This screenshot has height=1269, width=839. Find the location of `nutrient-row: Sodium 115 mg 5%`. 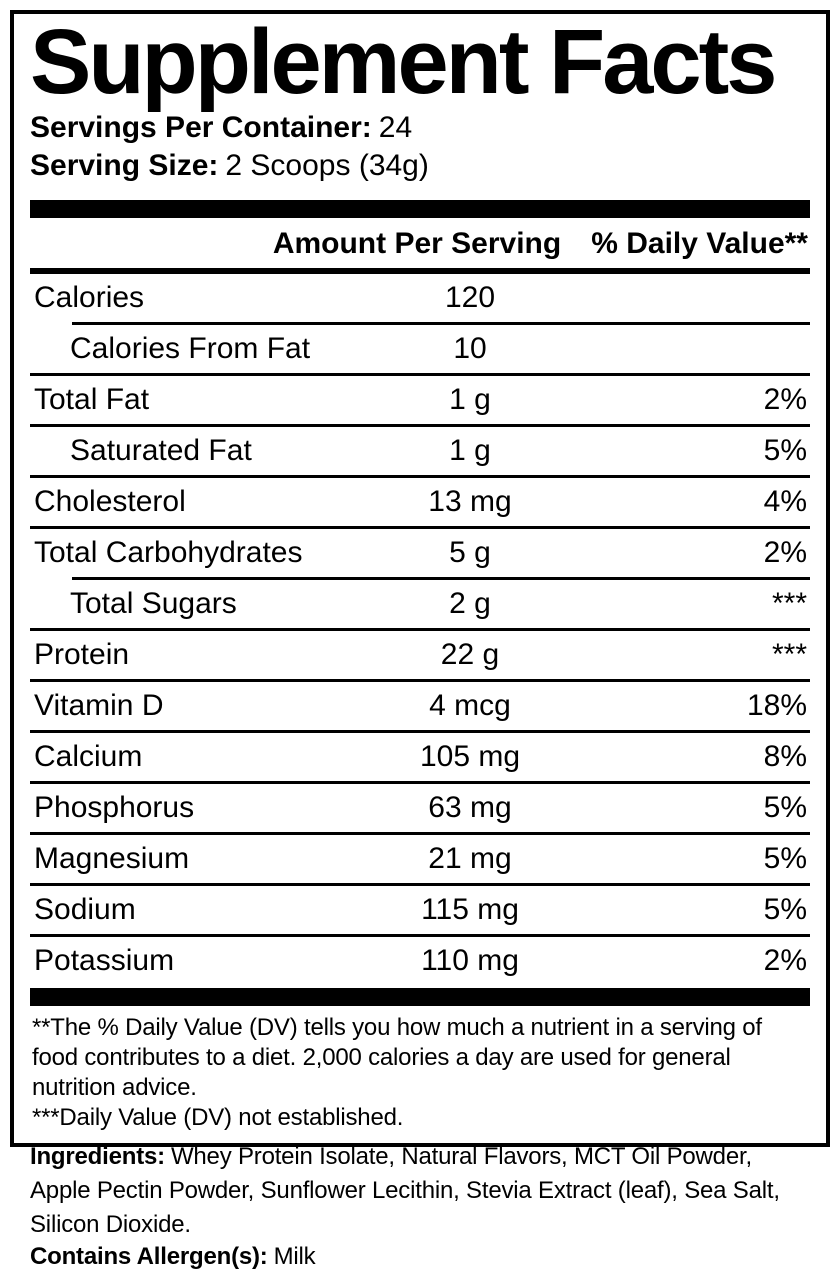

nutrient-row: Sodium 115 mg 5% is located at coordinates (420, 910).